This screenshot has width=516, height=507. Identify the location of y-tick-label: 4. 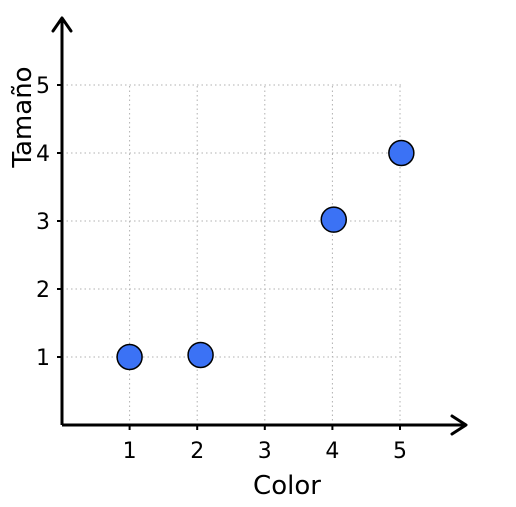
(43, 154).